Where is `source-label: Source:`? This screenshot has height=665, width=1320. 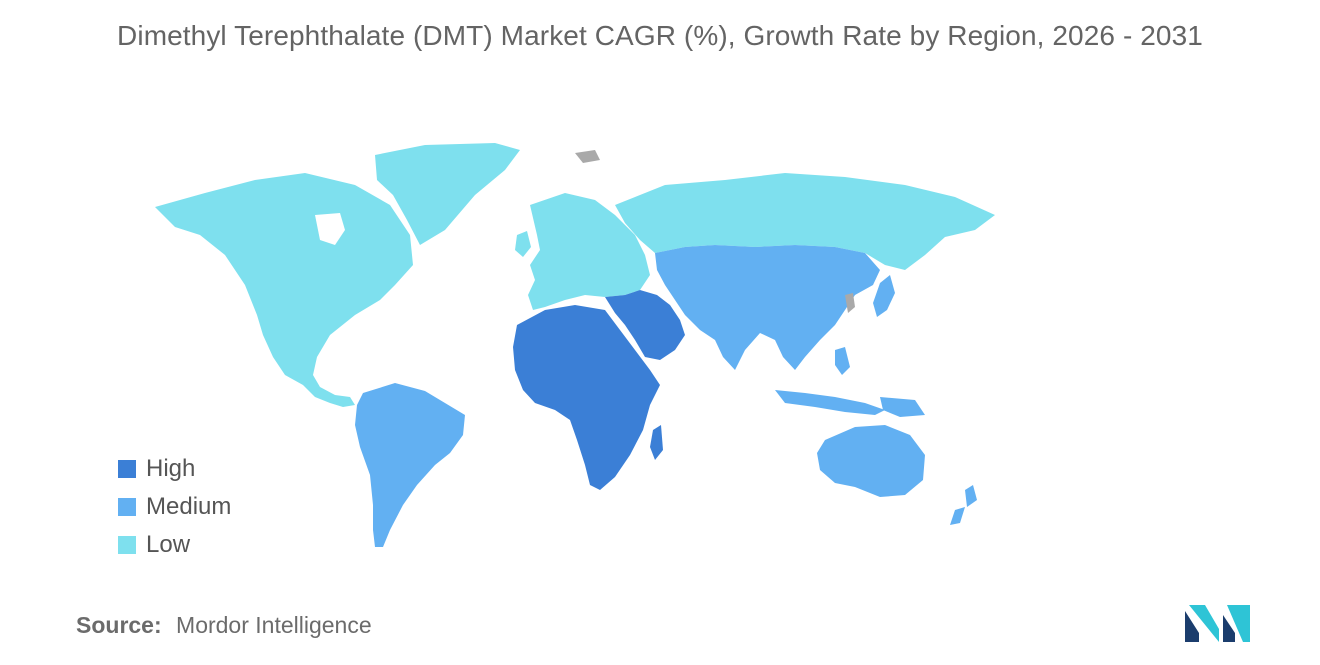
source-label: Source: is located at coordinates (119, 625).